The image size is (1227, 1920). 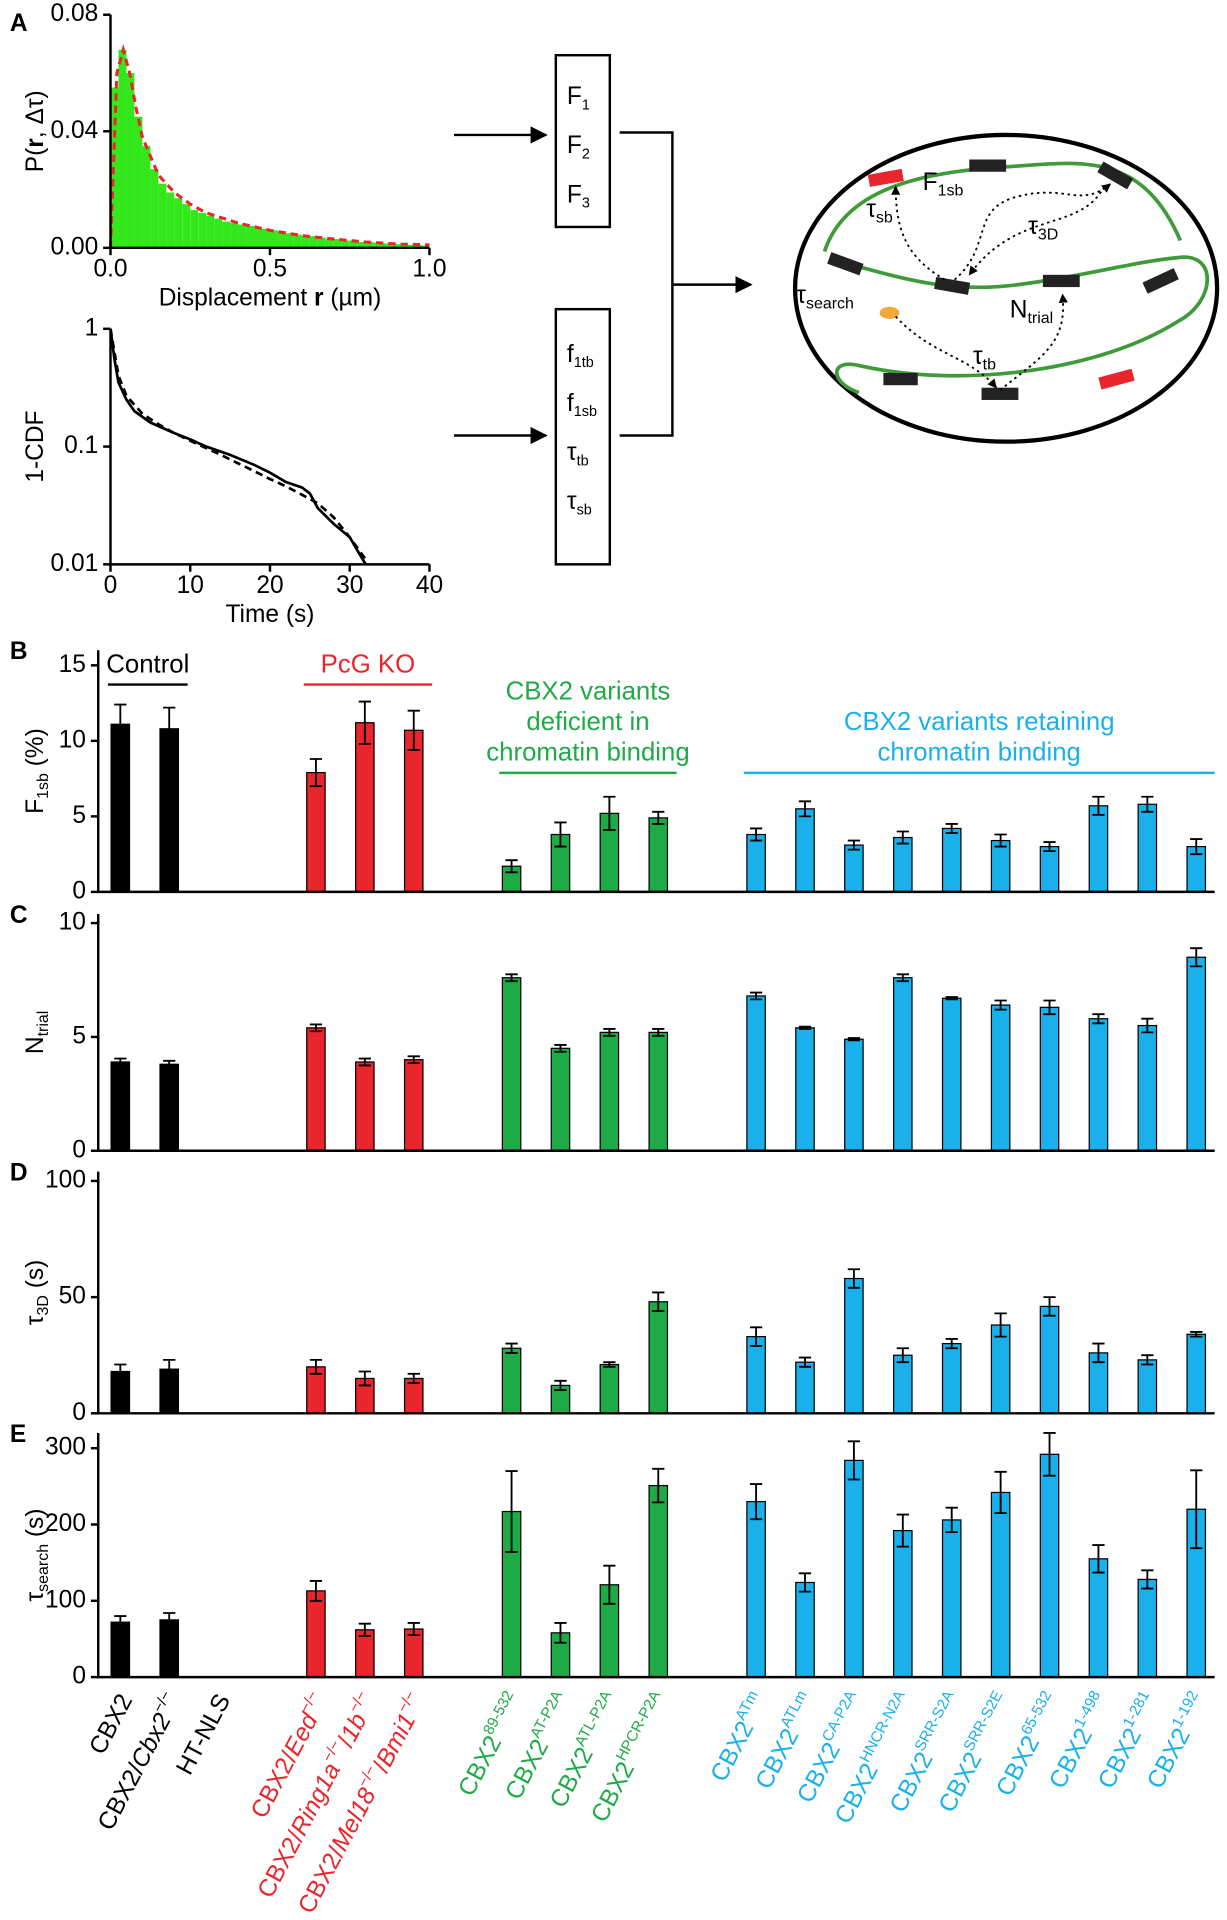 What do you see at coordinates (35, 1277) in the screenshot?
I see `label-part: (s)` at bounding box center [35, 1277].